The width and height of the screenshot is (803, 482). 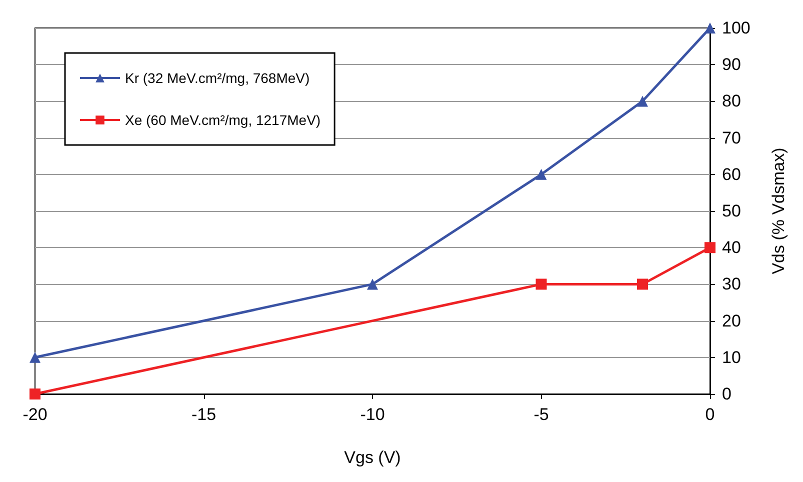 What do you see at coordinates (731, 101) in the screenshot?
I see `y-tick-label: 80` at bounding box center [731, 101].